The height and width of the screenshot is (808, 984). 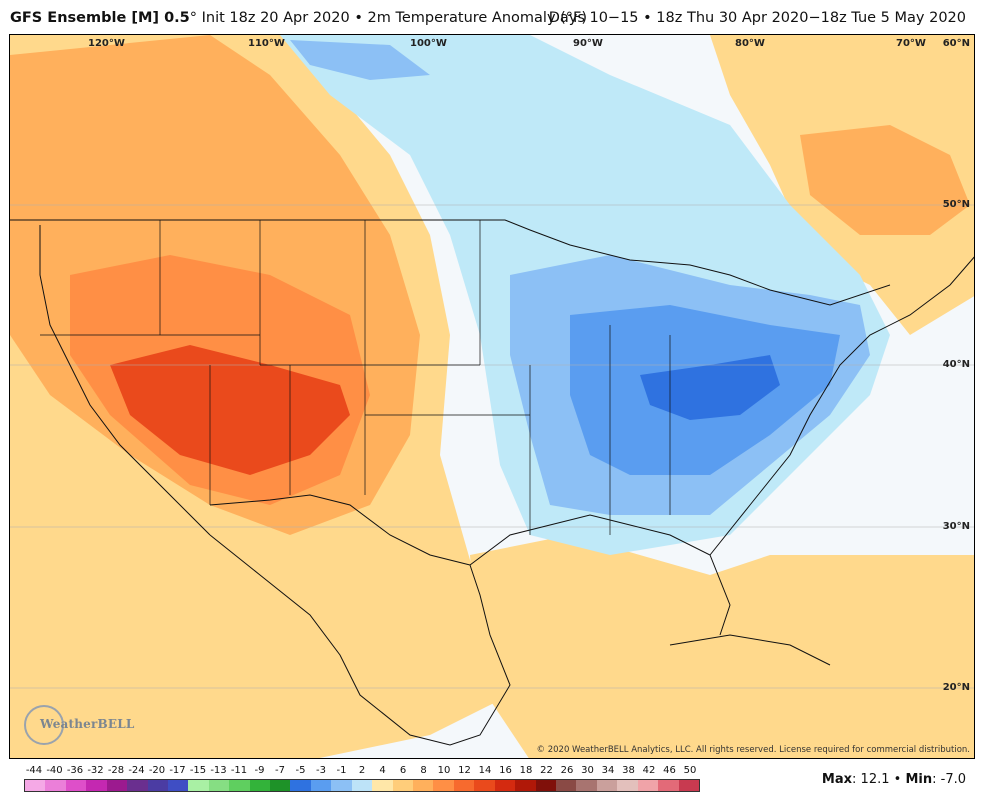 I want to click on colorbar-label: 38, so click(x=628, y=770).